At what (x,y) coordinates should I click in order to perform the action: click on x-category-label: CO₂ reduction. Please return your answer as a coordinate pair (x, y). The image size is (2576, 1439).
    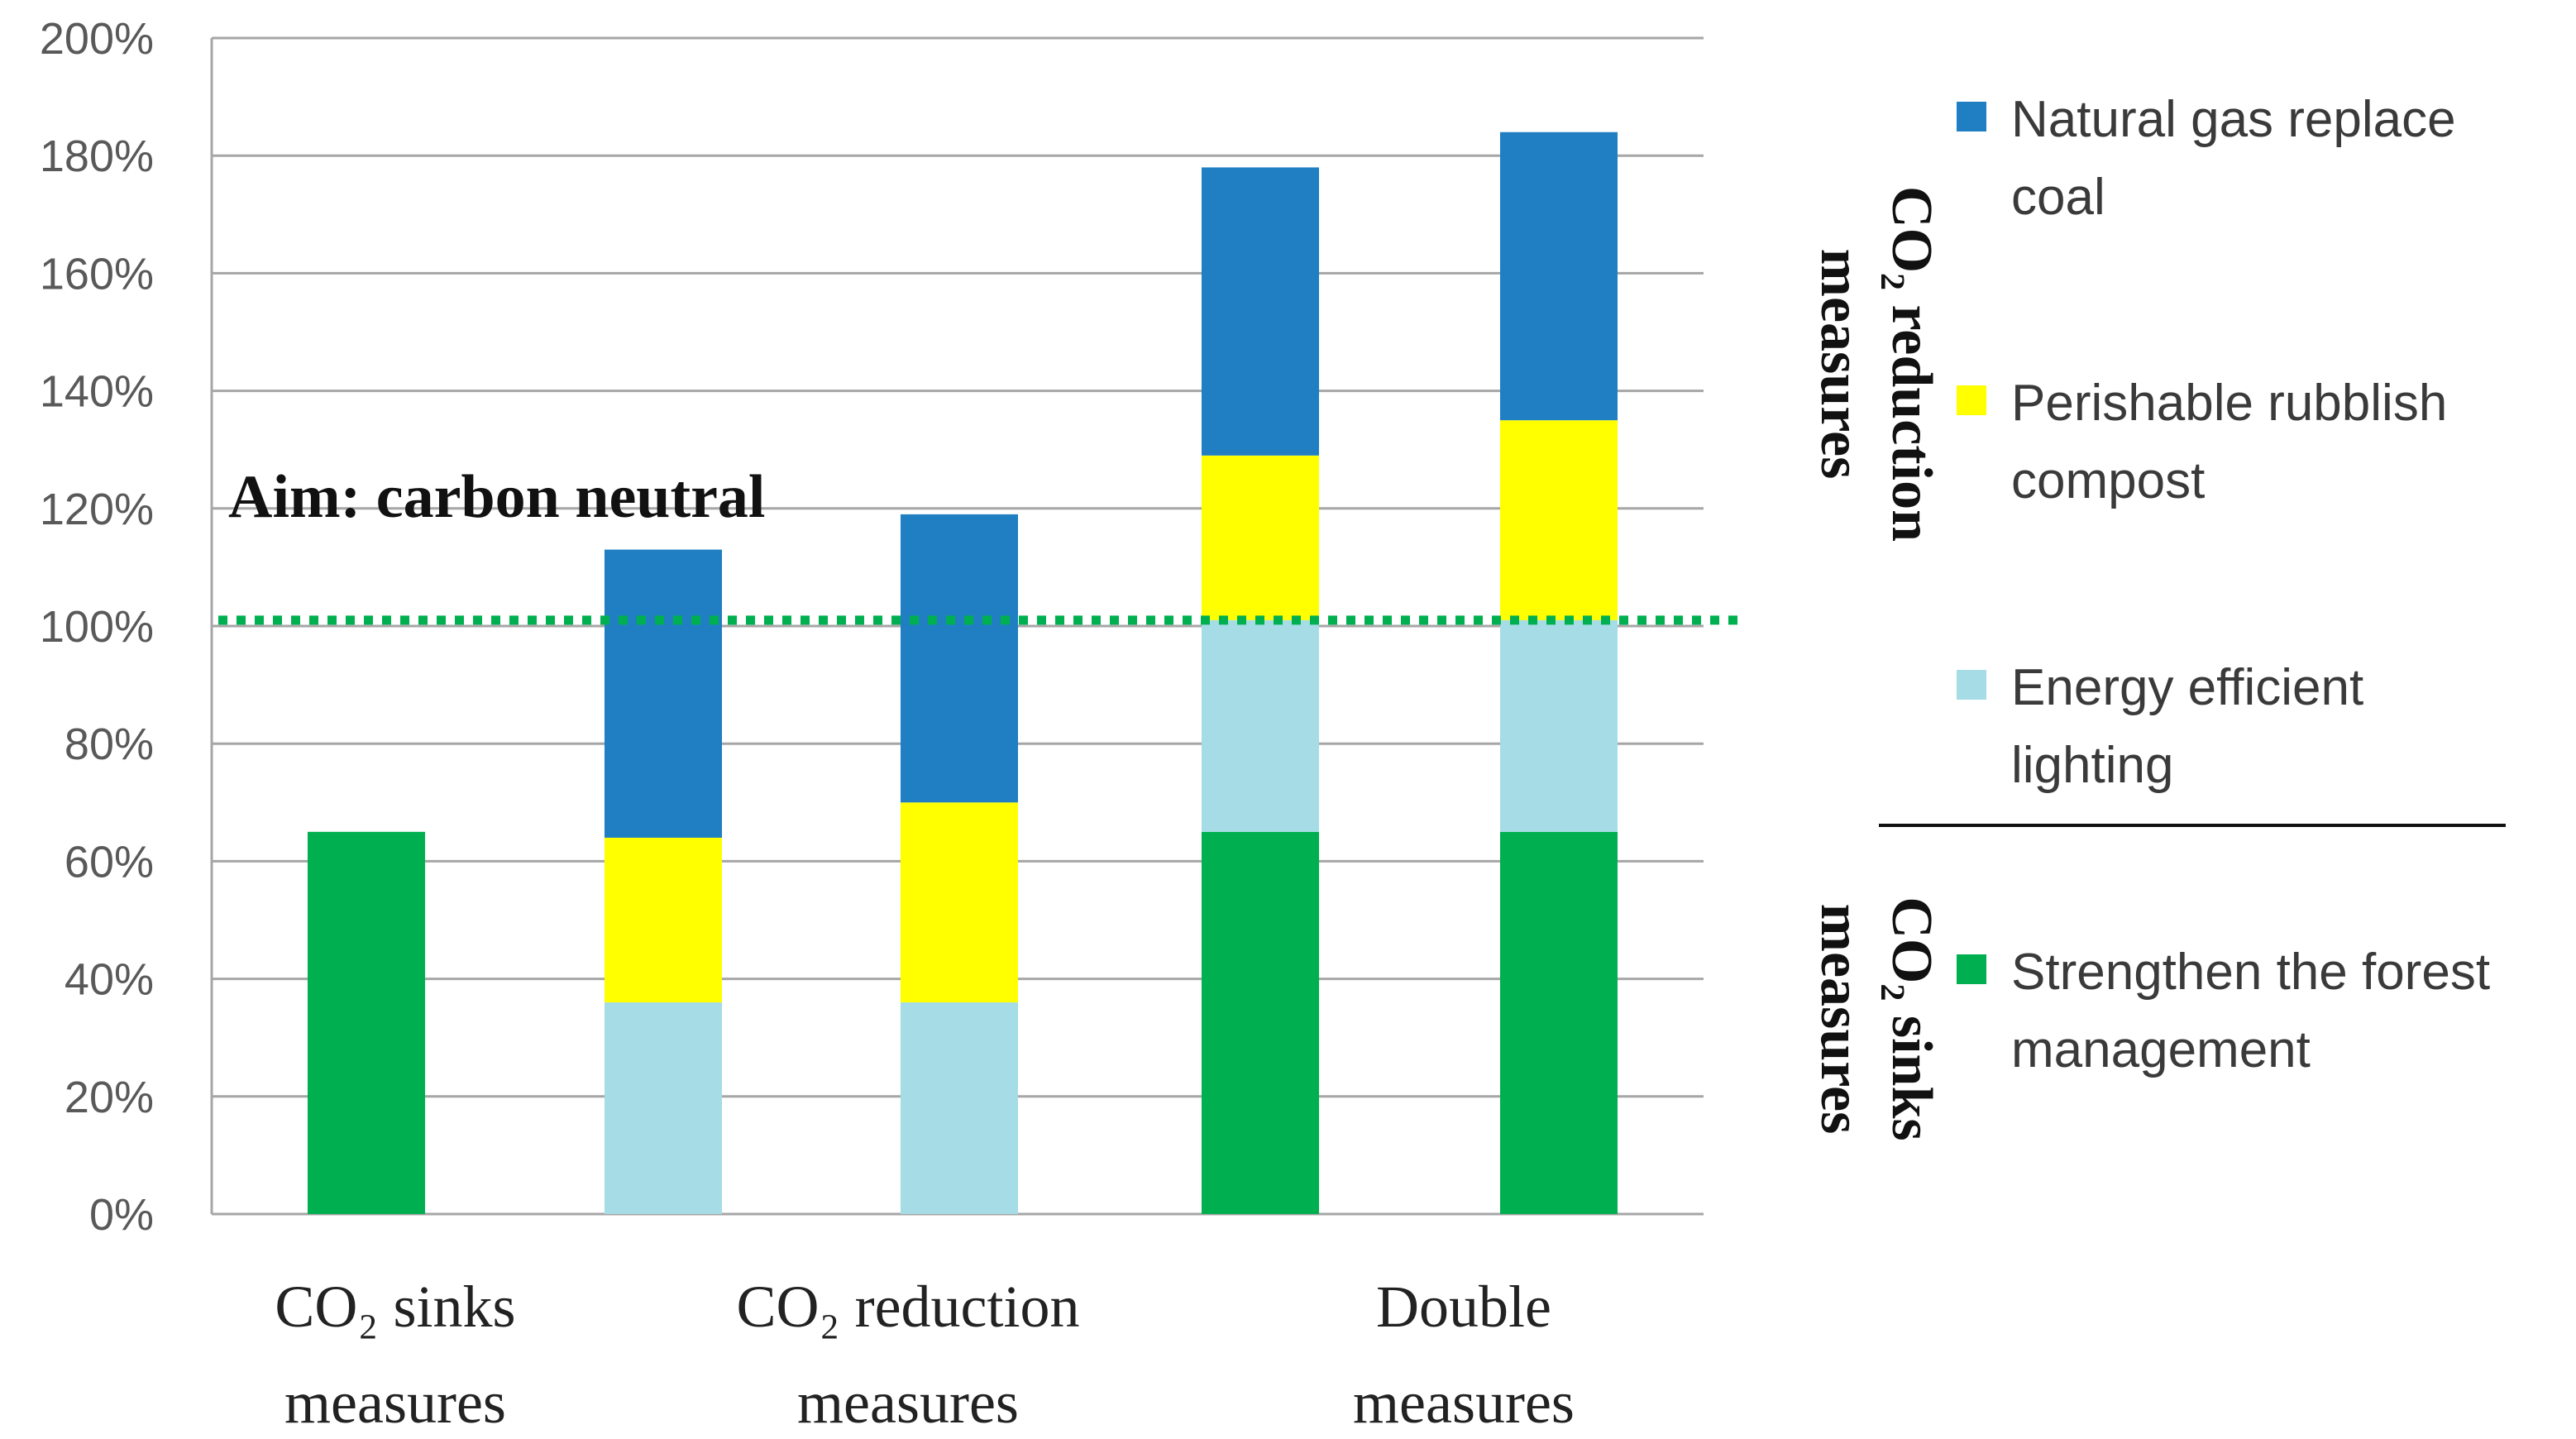
    Looking at the image, I should click on (907, 1307).